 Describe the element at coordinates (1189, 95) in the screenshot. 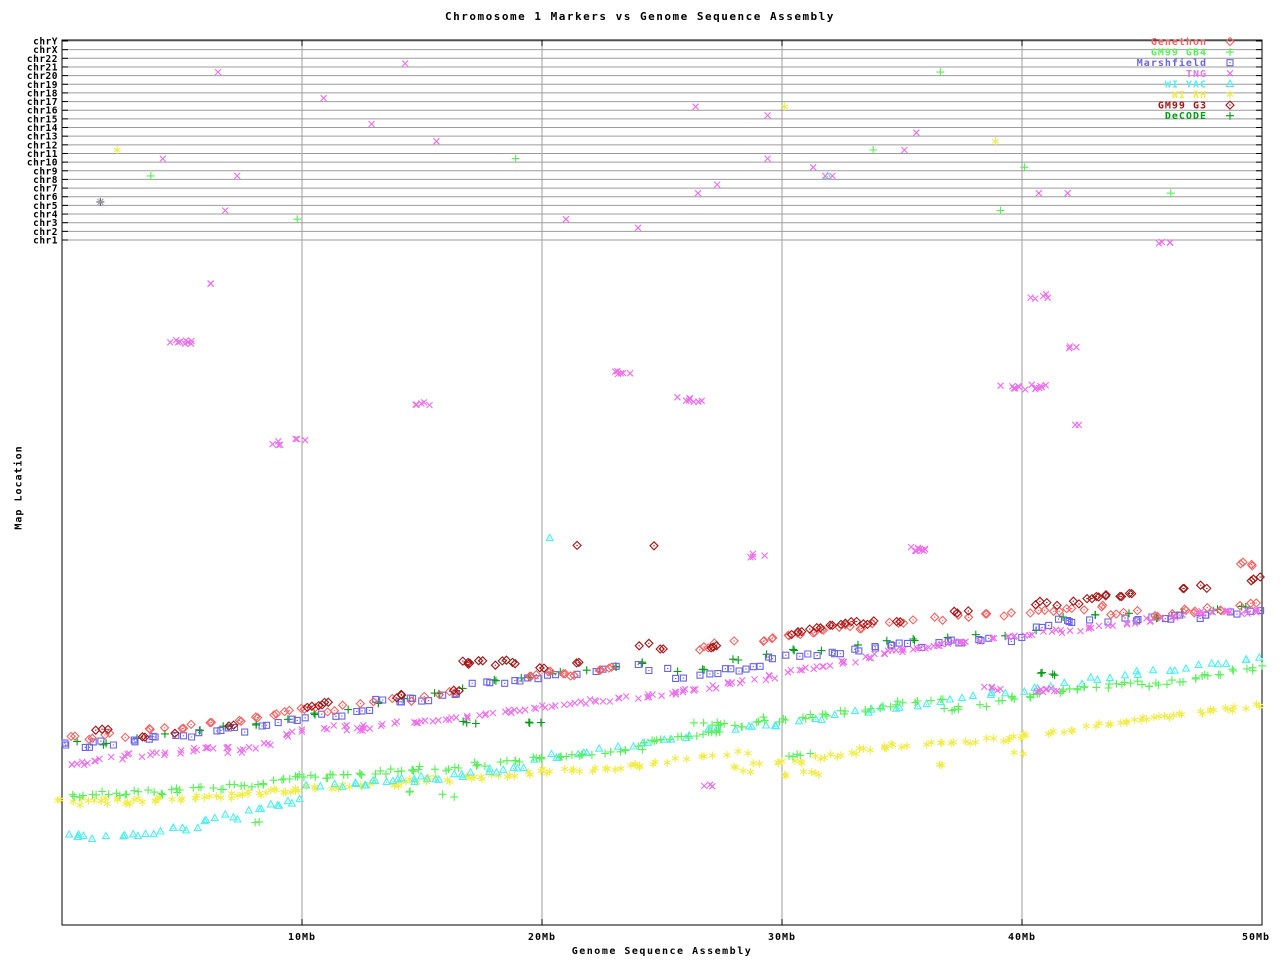

I see `legend-label-wi_rh: WI RH` at that location.